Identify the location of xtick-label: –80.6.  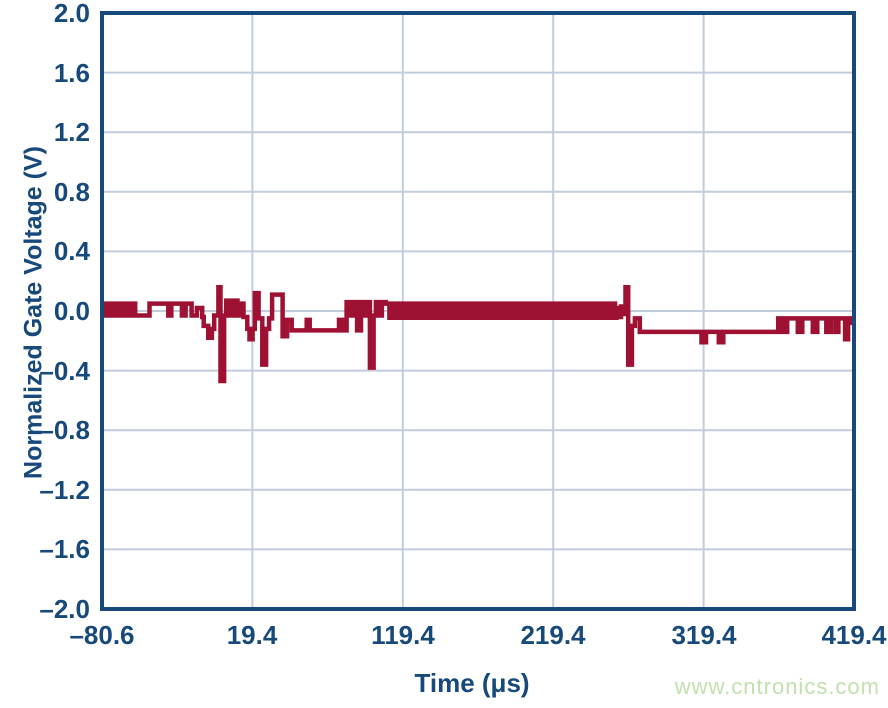
(102, 635).